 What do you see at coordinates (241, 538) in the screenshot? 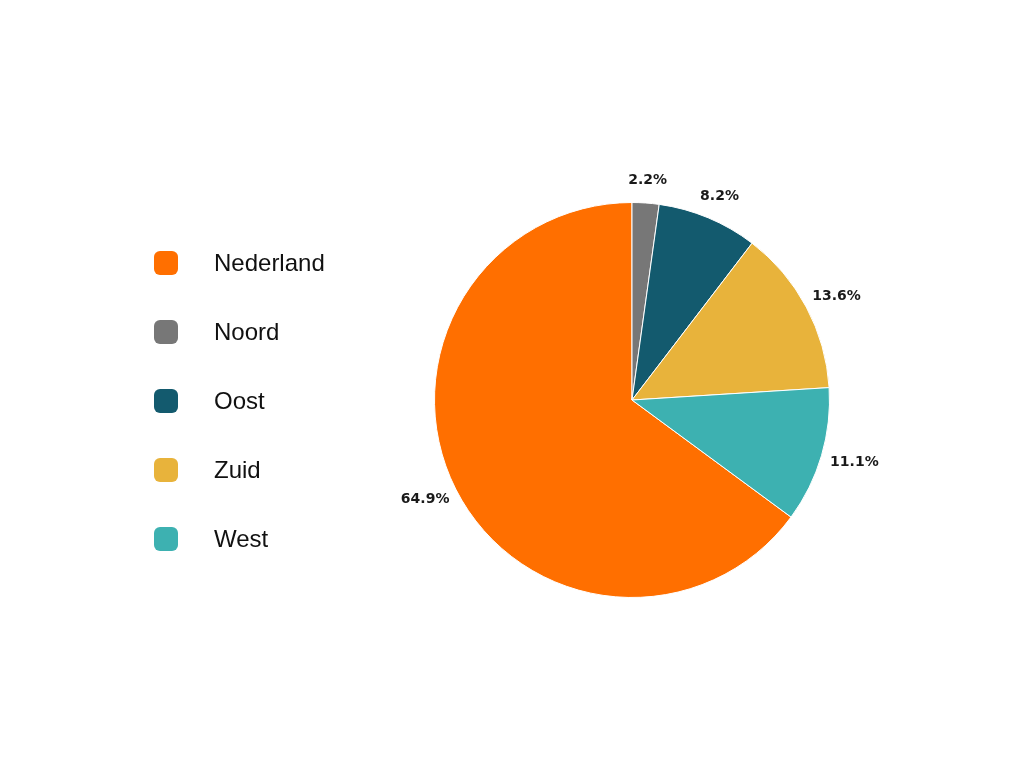
I see `legend-label: West` at bounding box center [241, 538].